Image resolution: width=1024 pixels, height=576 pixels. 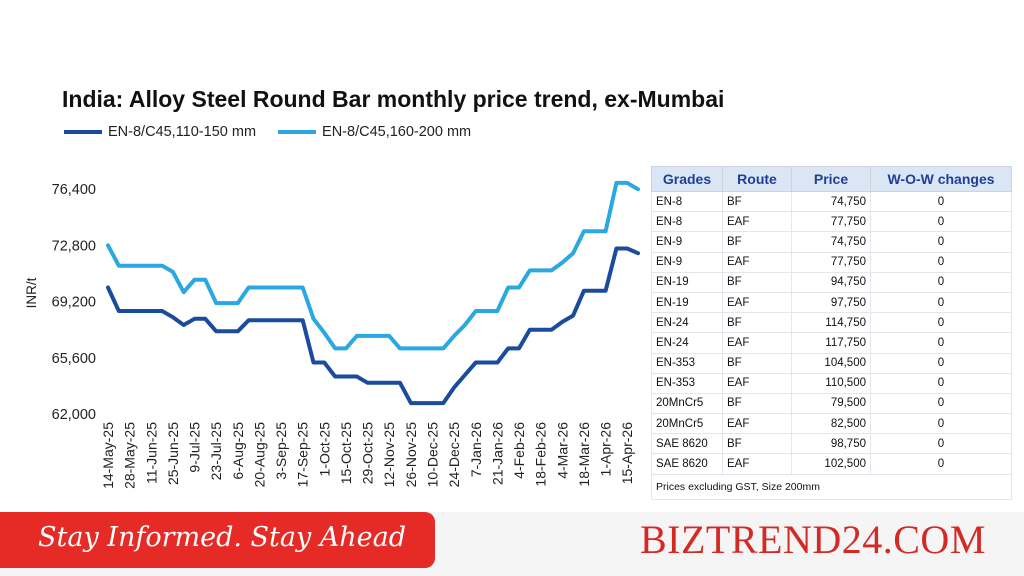 What do you see at coordinates (74, 303) in the screenshot?
I see `y-tick-label: 69,200` at bounding box center [74, 303].